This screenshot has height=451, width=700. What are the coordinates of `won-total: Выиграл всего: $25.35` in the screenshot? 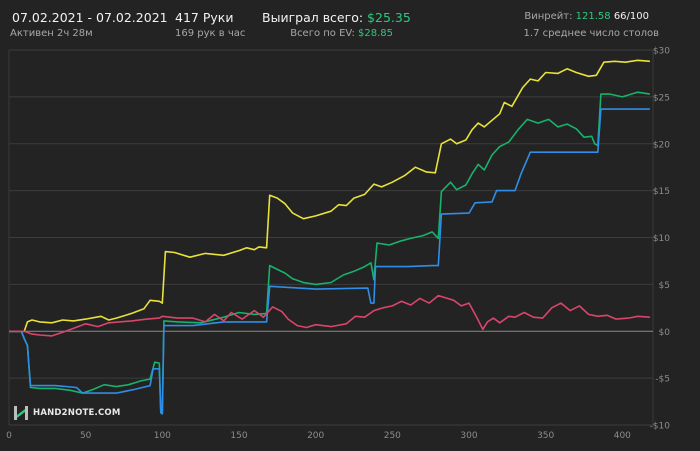 It's located at (336, 17).